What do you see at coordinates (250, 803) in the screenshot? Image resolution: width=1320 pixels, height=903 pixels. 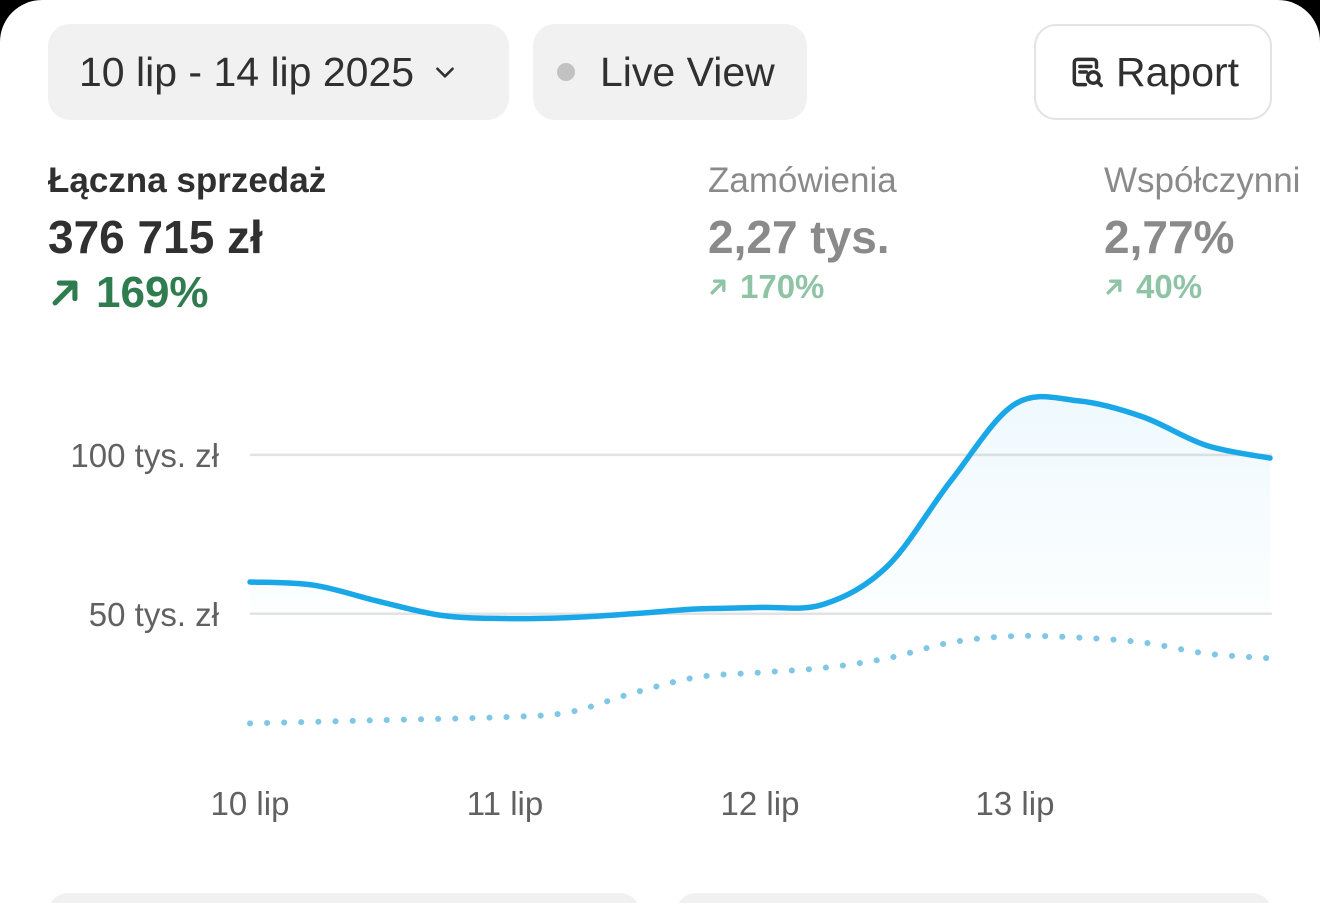 I see `x-tick-label: 10 lip` at bounding box center [250, 803].